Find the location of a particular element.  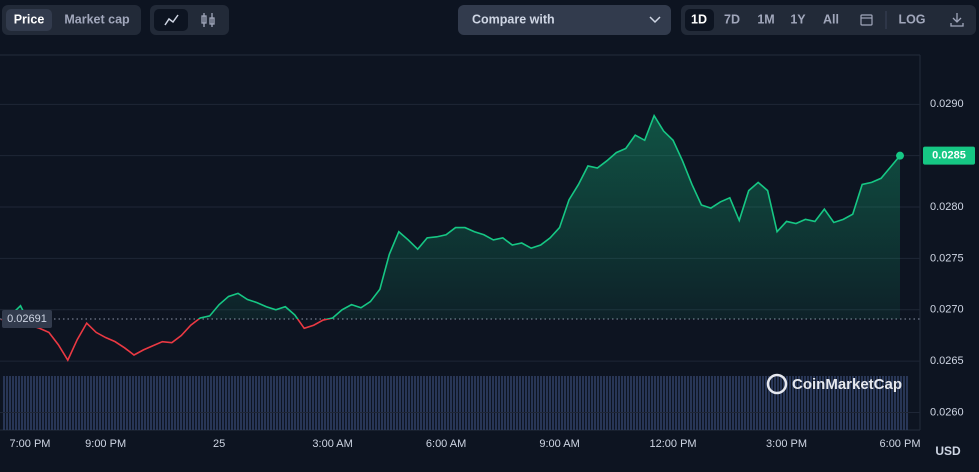

line-icon is located at coordinates (171, 20).